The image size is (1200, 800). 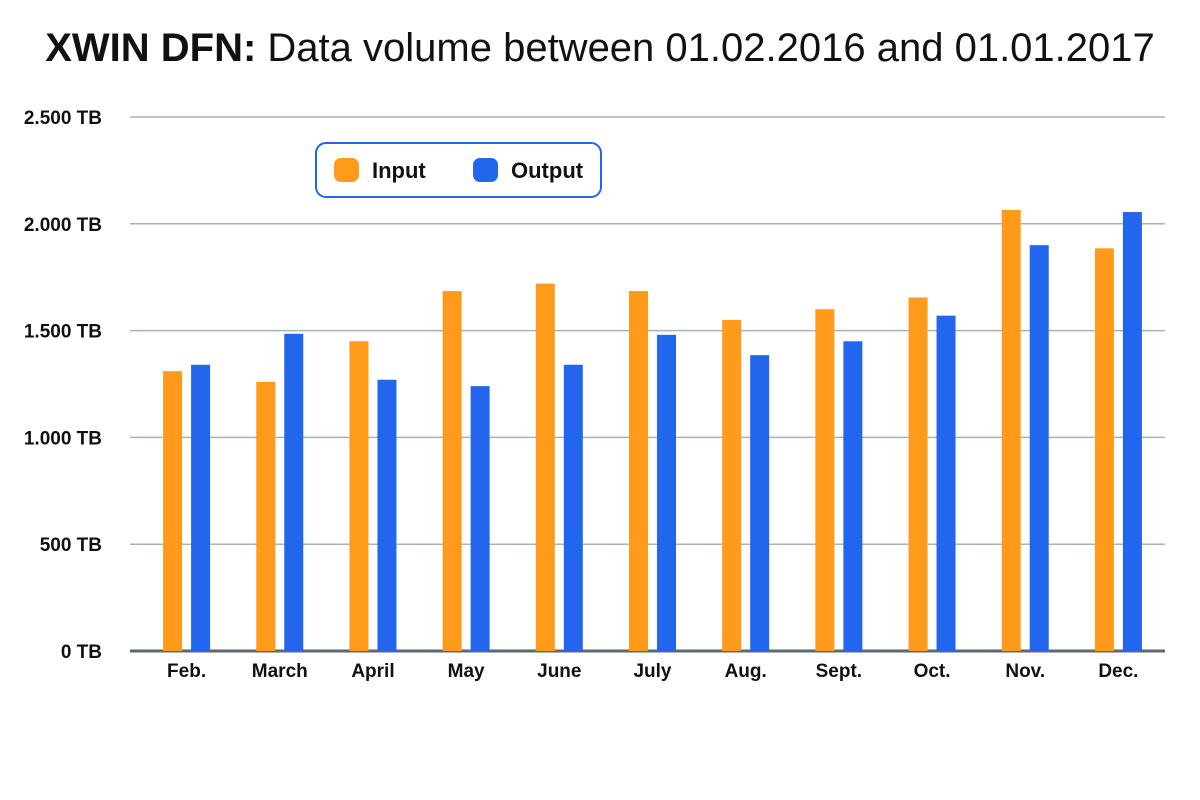 I want to click on x-tick-label: Feb., so click(x=186, y=671).